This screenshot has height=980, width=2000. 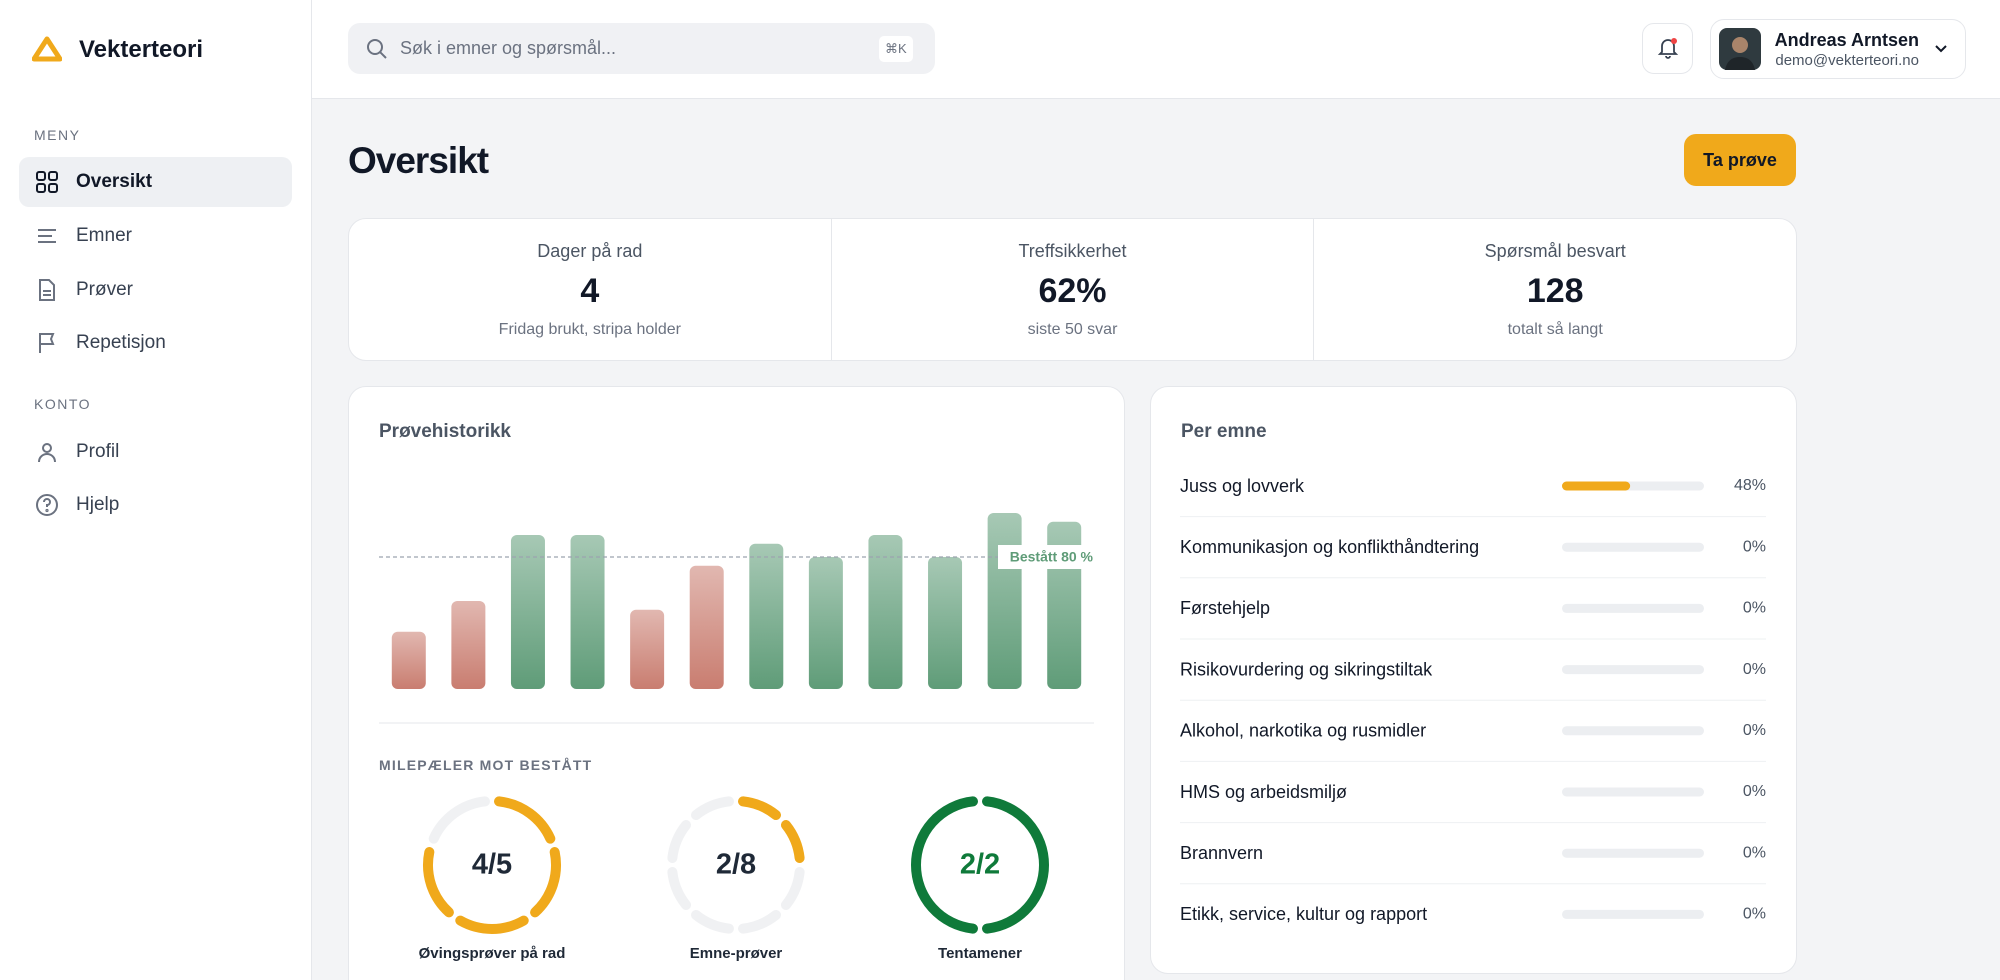 I want to click on nav-label: Hjelp, so click(x=98, y=504).